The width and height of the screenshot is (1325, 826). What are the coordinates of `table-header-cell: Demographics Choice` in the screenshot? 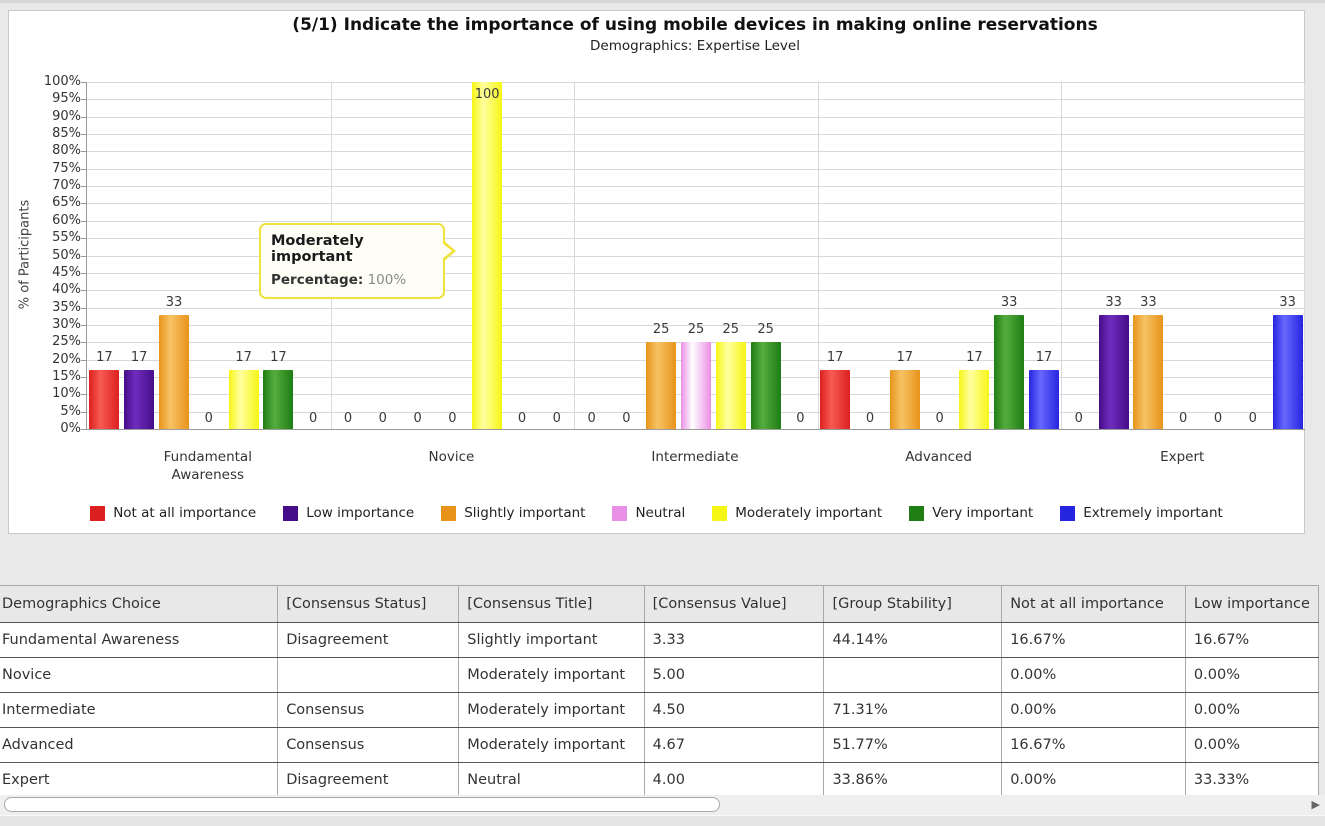 It's located at (139, 604).